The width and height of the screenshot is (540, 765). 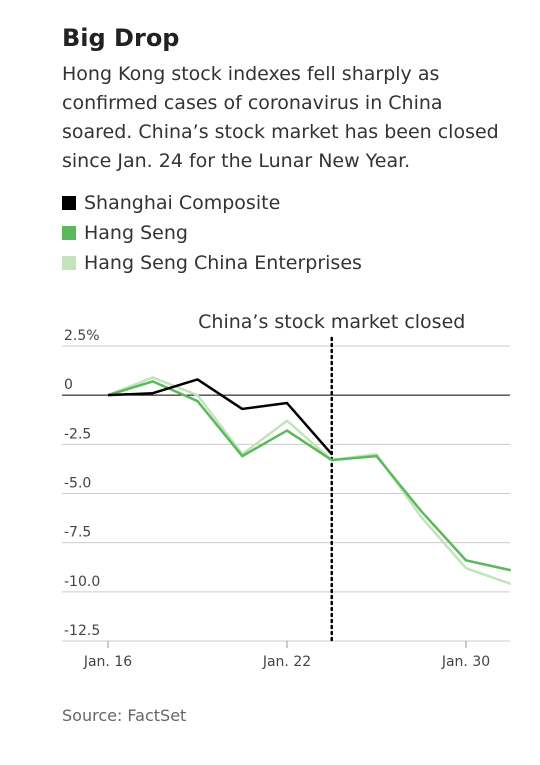 I want to click on legend-label: Hang Seng China Enterprises, so click(x=223, y=263).